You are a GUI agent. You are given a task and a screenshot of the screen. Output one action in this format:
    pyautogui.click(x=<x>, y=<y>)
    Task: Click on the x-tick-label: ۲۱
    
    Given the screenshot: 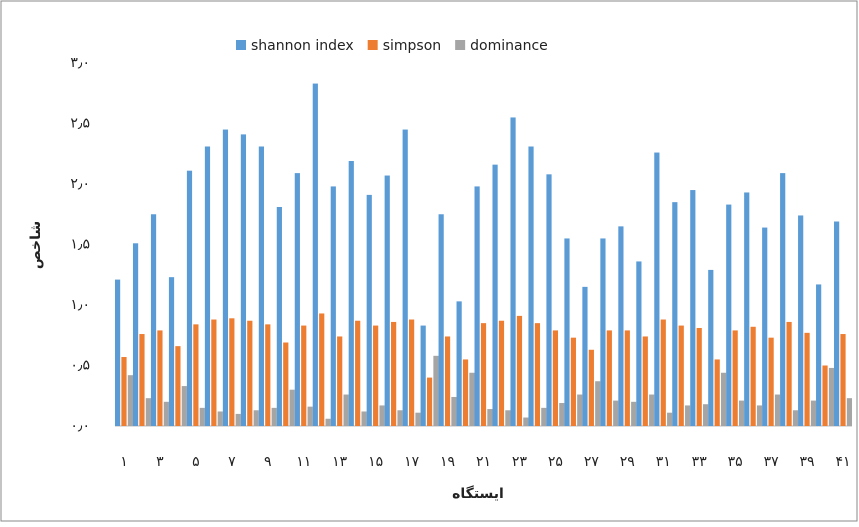 What is the action you would take?
    pyautogui.click(x=483, y=462)
    